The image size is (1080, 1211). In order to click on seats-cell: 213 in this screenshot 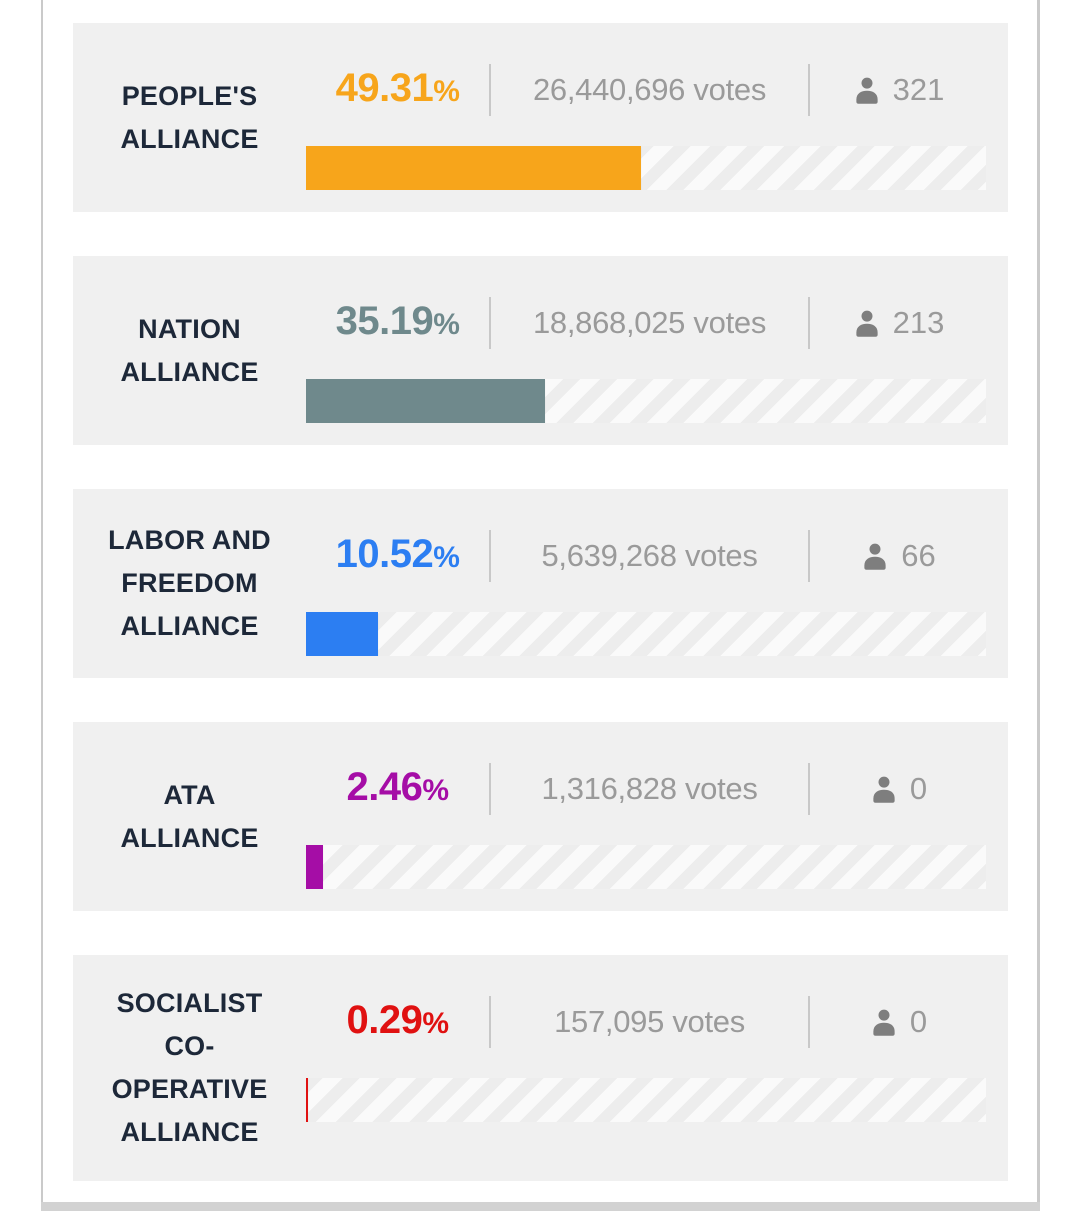, I will do `click(898, 323)`.